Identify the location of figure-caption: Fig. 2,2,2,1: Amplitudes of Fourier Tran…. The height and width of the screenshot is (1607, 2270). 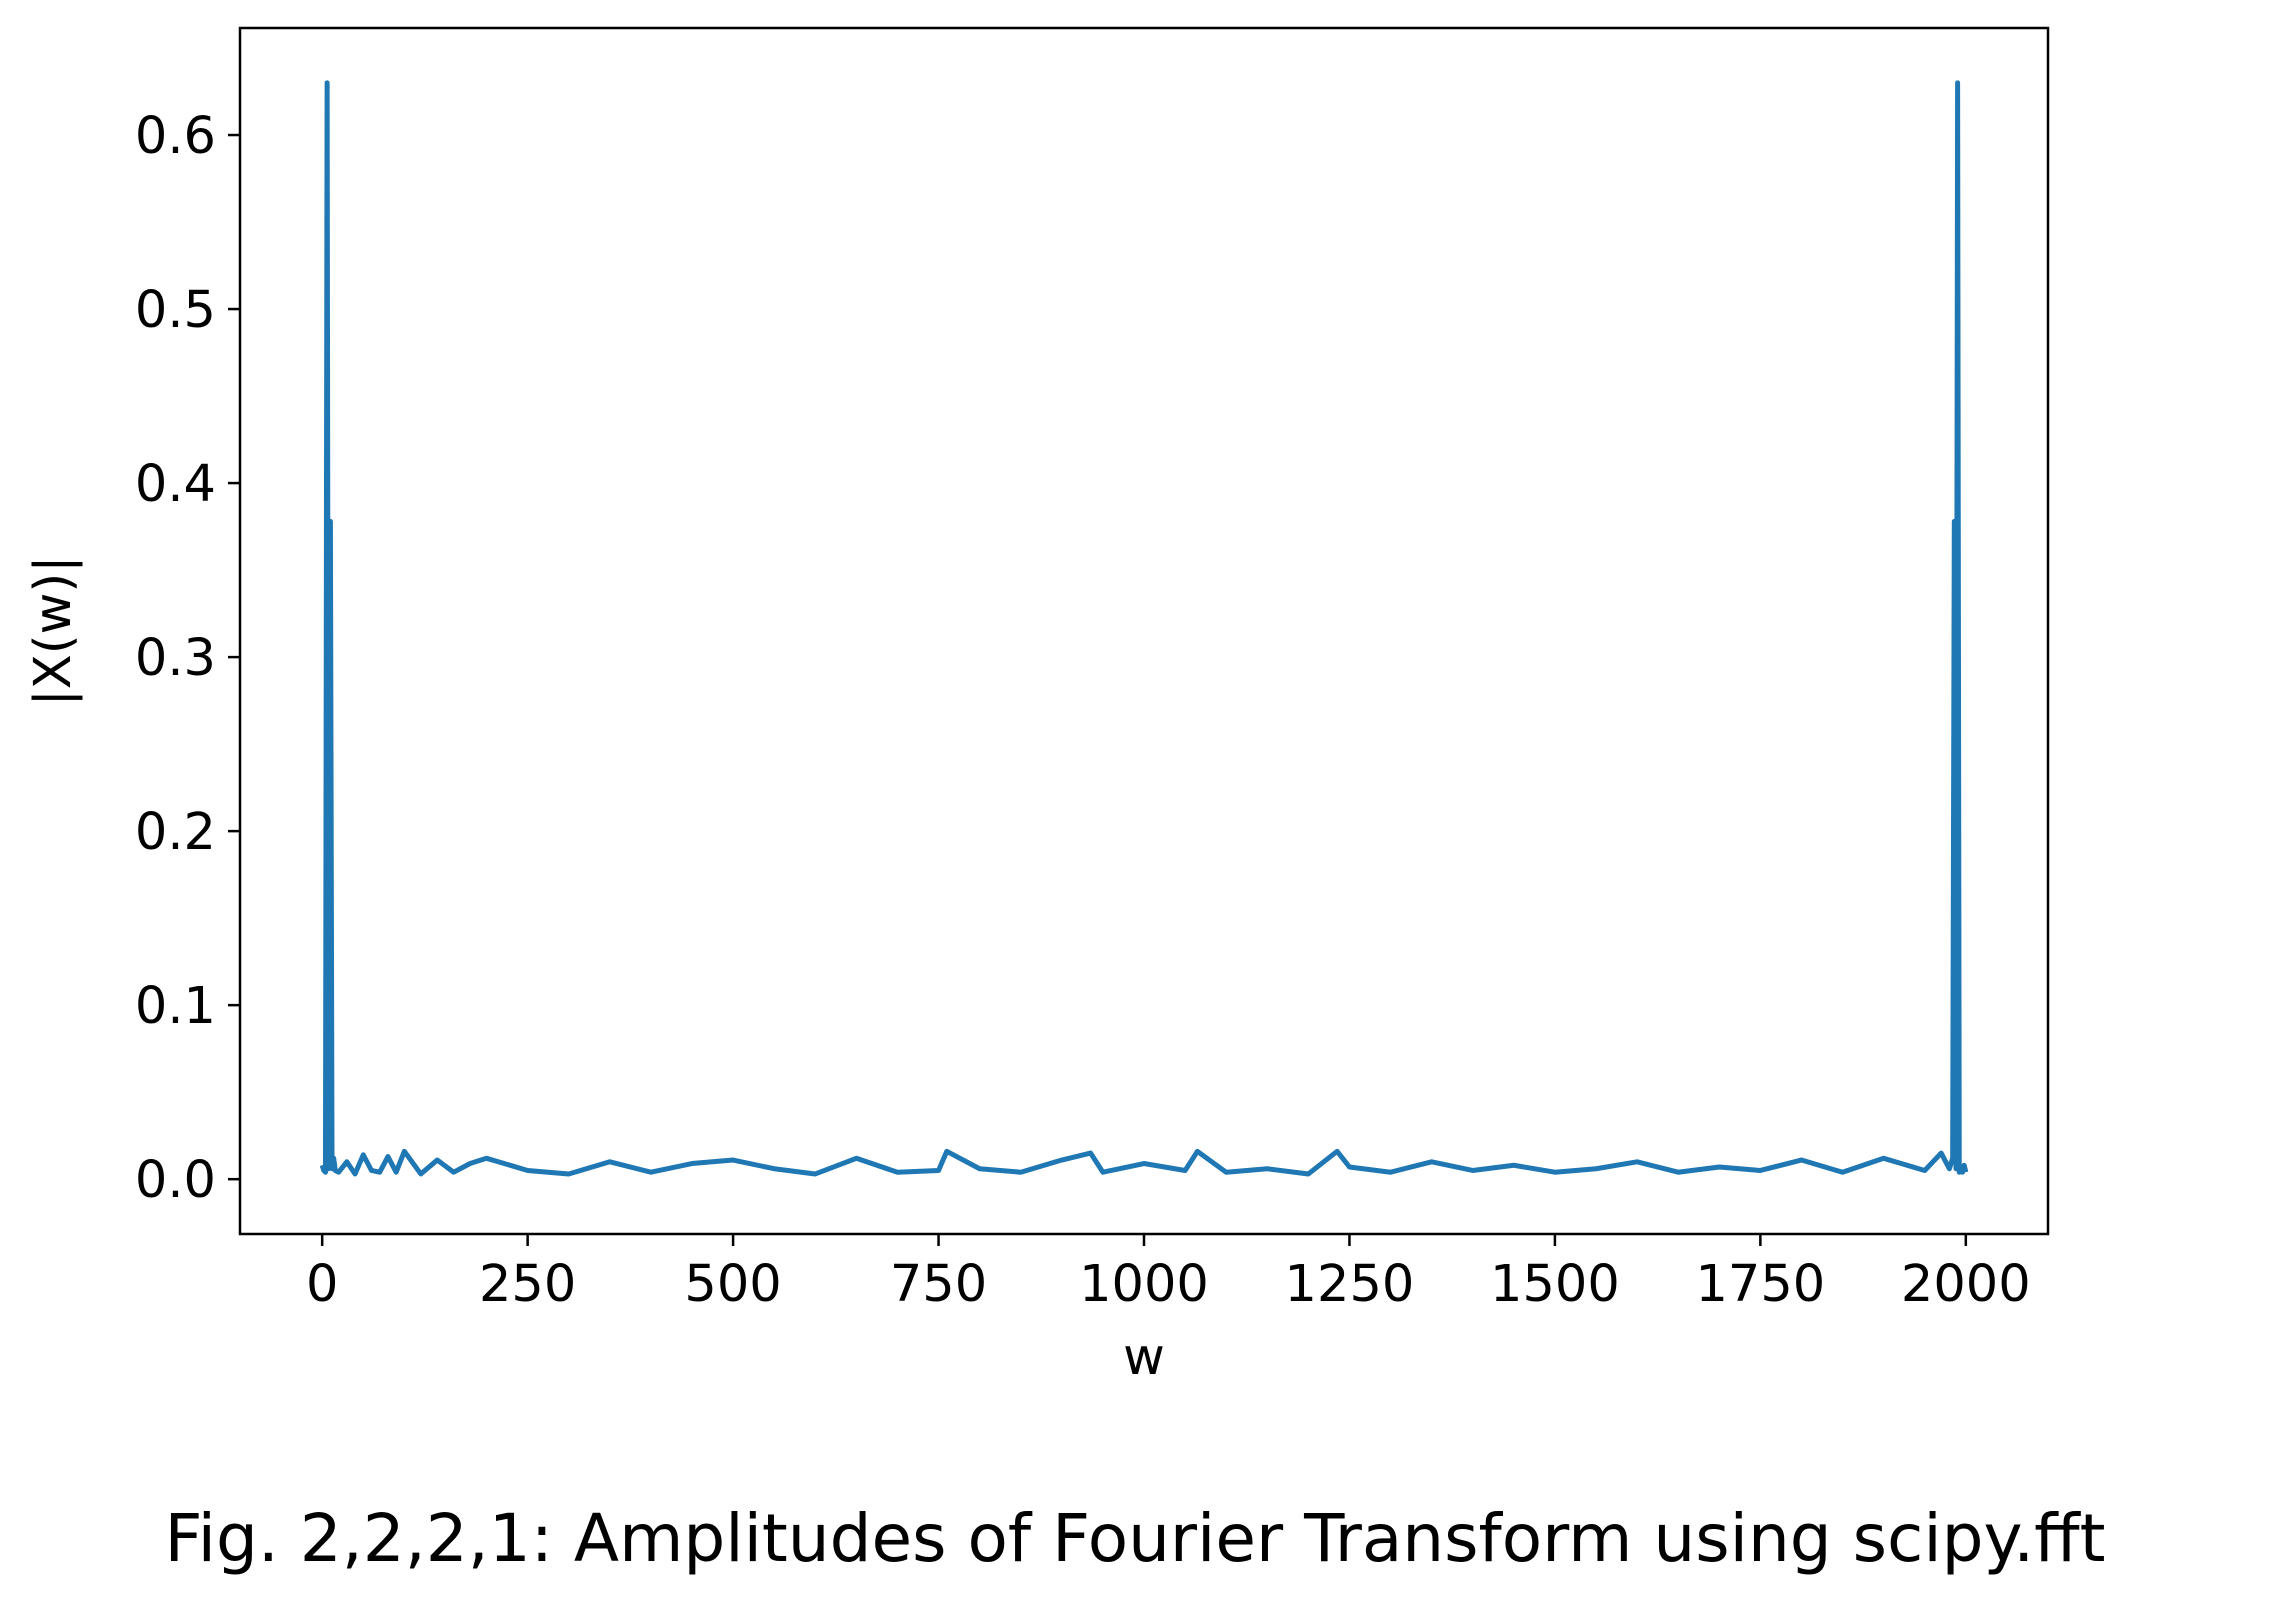
(1135, 1538).